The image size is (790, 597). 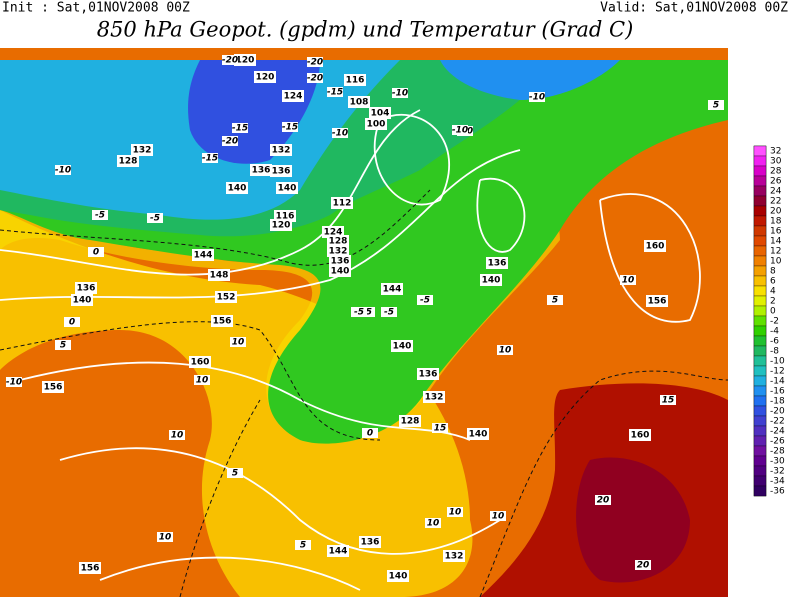 What do you see at coordinates (96, 8) in the screenshot?
I see `init-time: Init : Sat,01NOV2008 00Z` at bounding box center [96, 8].